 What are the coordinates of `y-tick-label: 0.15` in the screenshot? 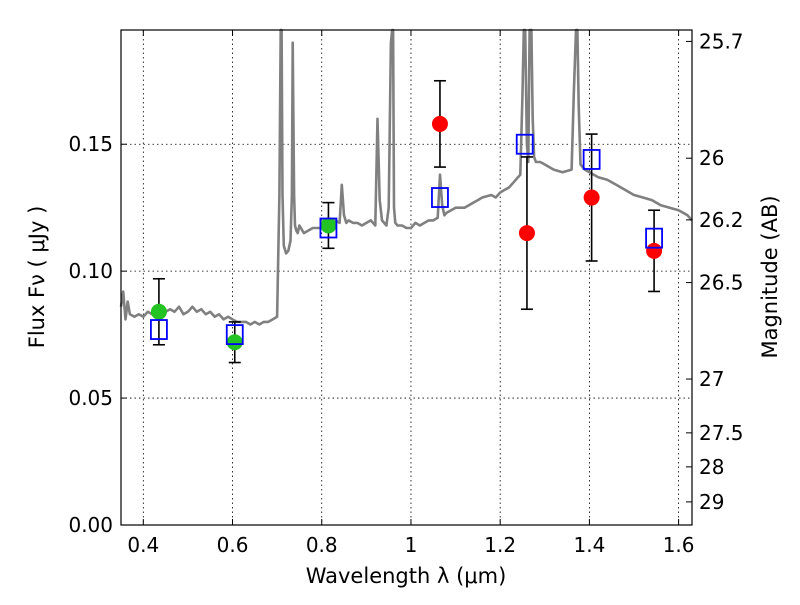 It's located at (90, 144).